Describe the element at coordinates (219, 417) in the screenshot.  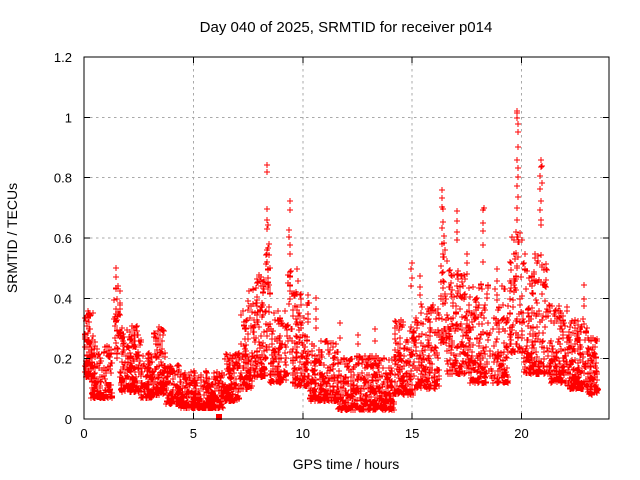
I see `filled-square-point` at that location.